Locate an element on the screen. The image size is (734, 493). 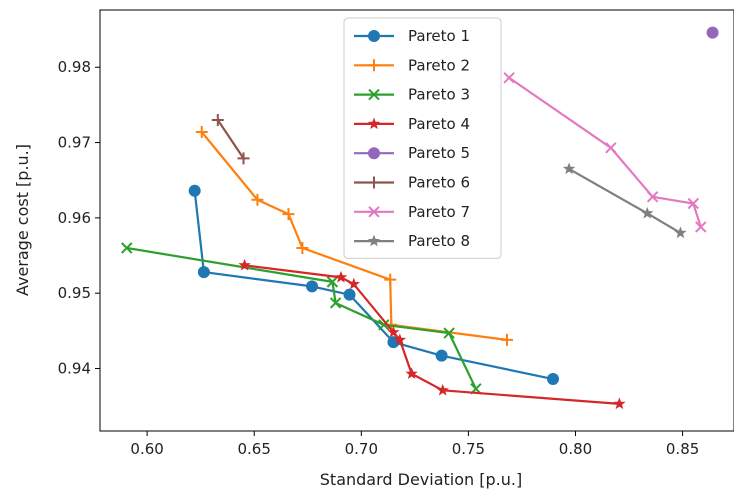
legend-entry: Pareto 2 is located at coordinates (412, 65).